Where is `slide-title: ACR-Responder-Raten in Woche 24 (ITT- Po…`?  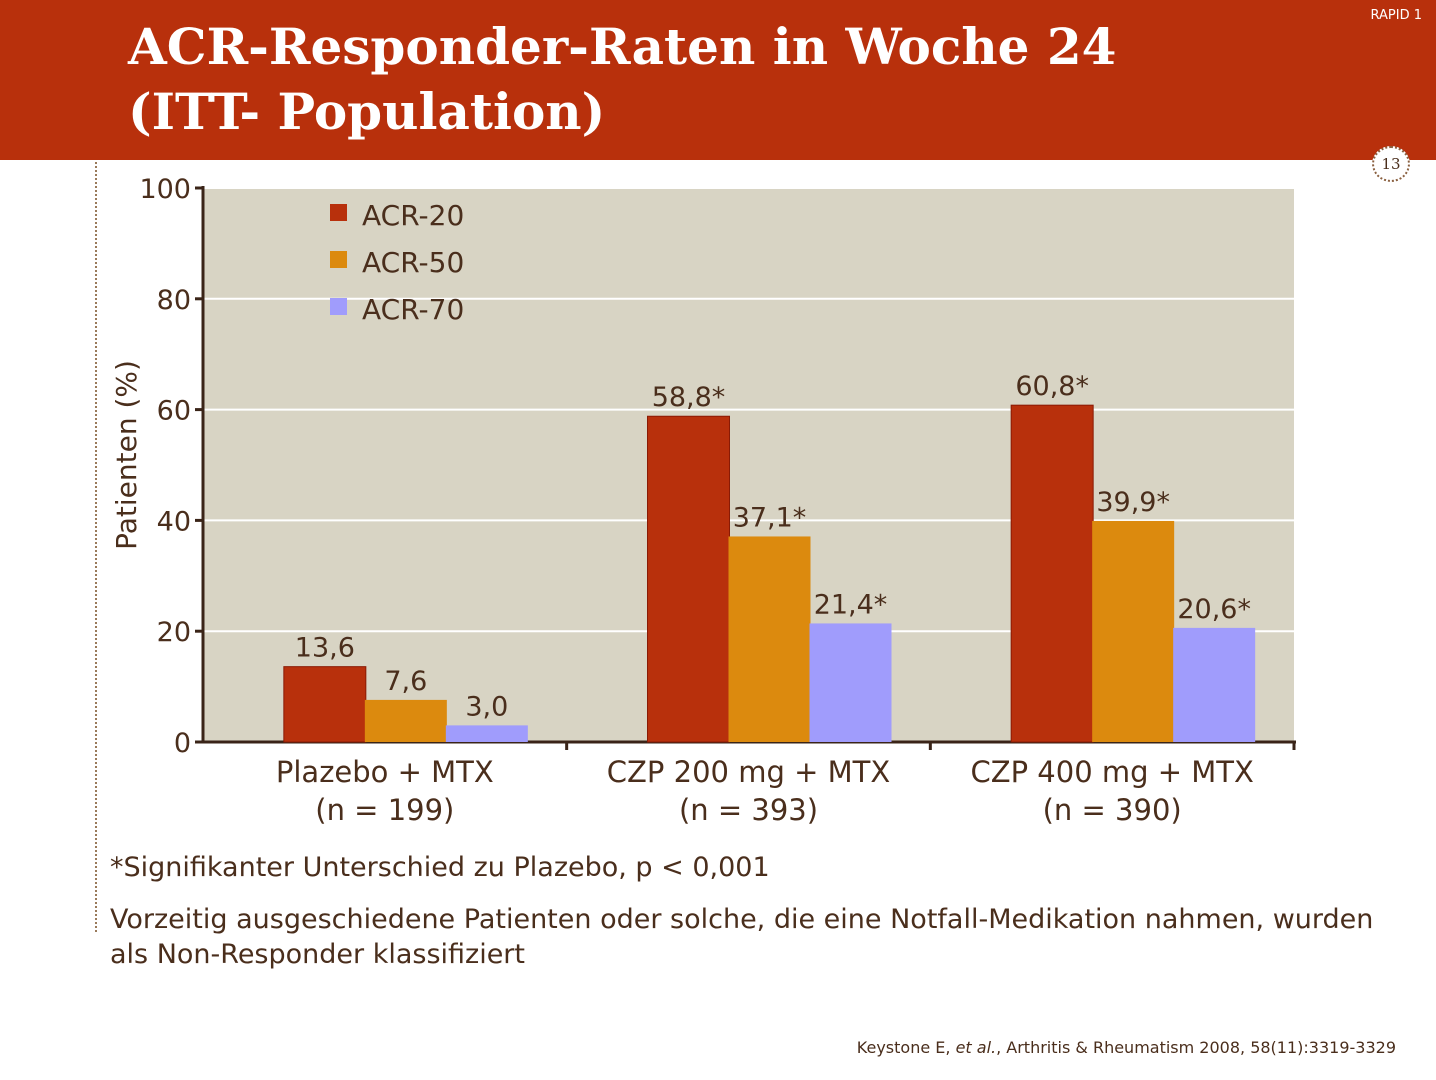 slide-title: ACR-Responder-Raten in Woche 24 (ITT- Po… is located at coordinates (622, 79).